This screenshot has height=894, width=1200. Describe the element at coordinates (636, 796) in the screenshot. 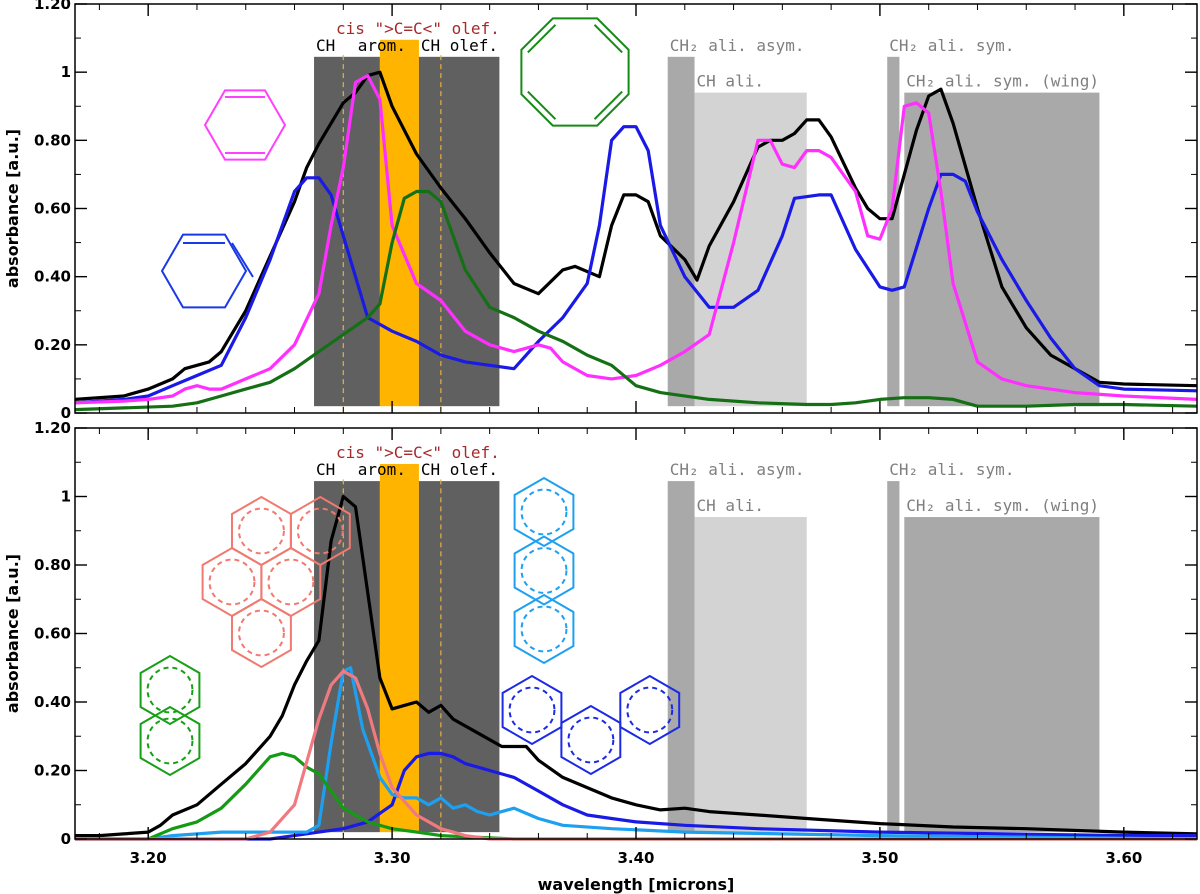

I see `series-blue` at that location.